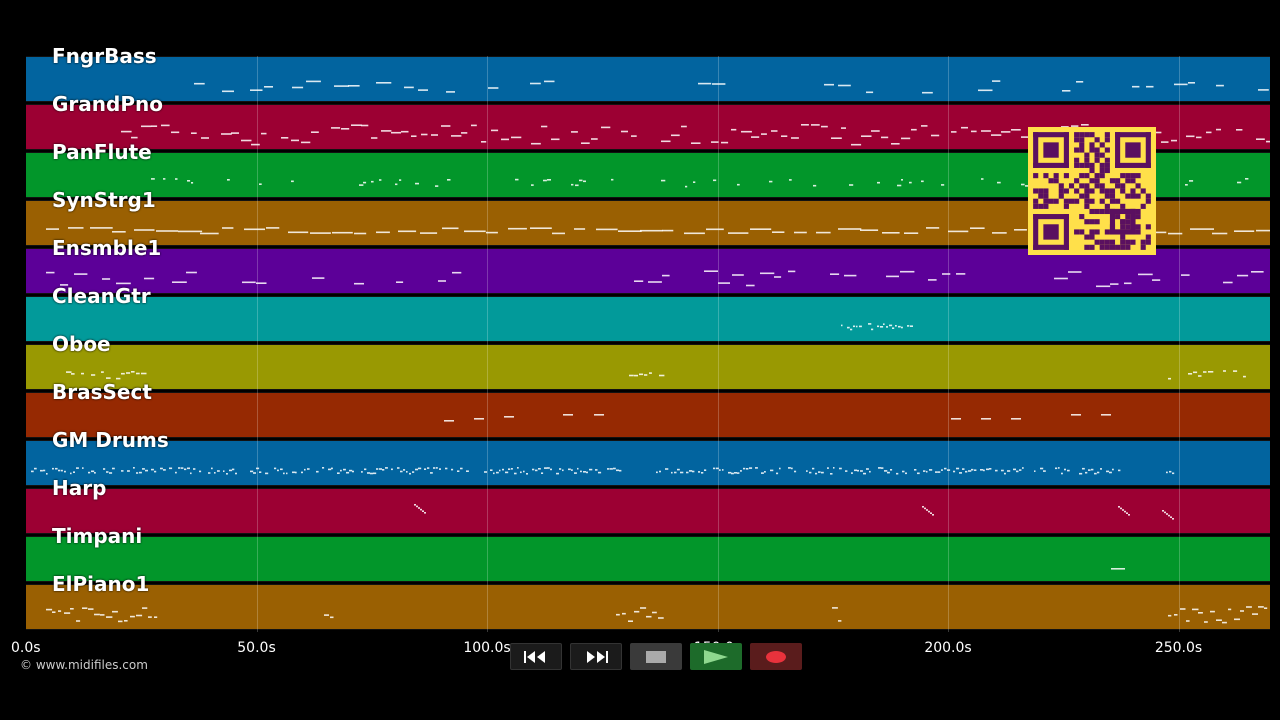  I want to click on stop-button, so click(656, 656).